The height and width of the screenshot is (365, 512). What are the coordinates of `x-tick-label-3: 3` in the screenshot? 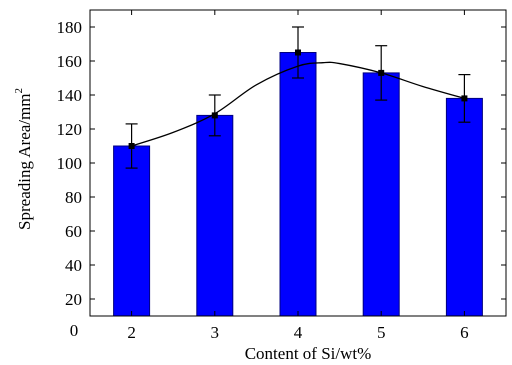 It's located at (215, 332).